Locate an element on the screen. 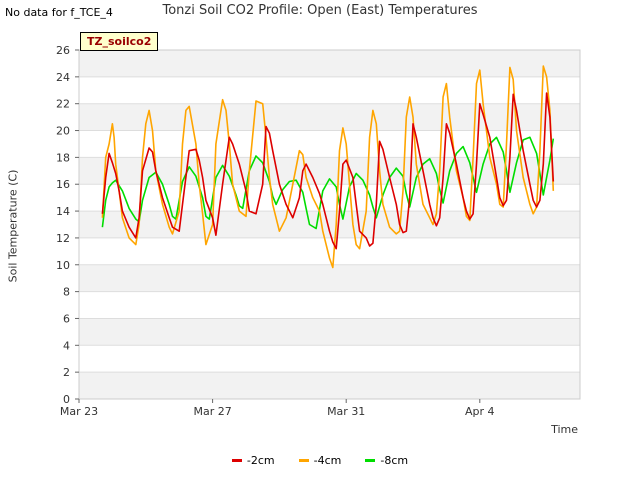  y-tick-label: 8 is located at coordinates (66, 292).